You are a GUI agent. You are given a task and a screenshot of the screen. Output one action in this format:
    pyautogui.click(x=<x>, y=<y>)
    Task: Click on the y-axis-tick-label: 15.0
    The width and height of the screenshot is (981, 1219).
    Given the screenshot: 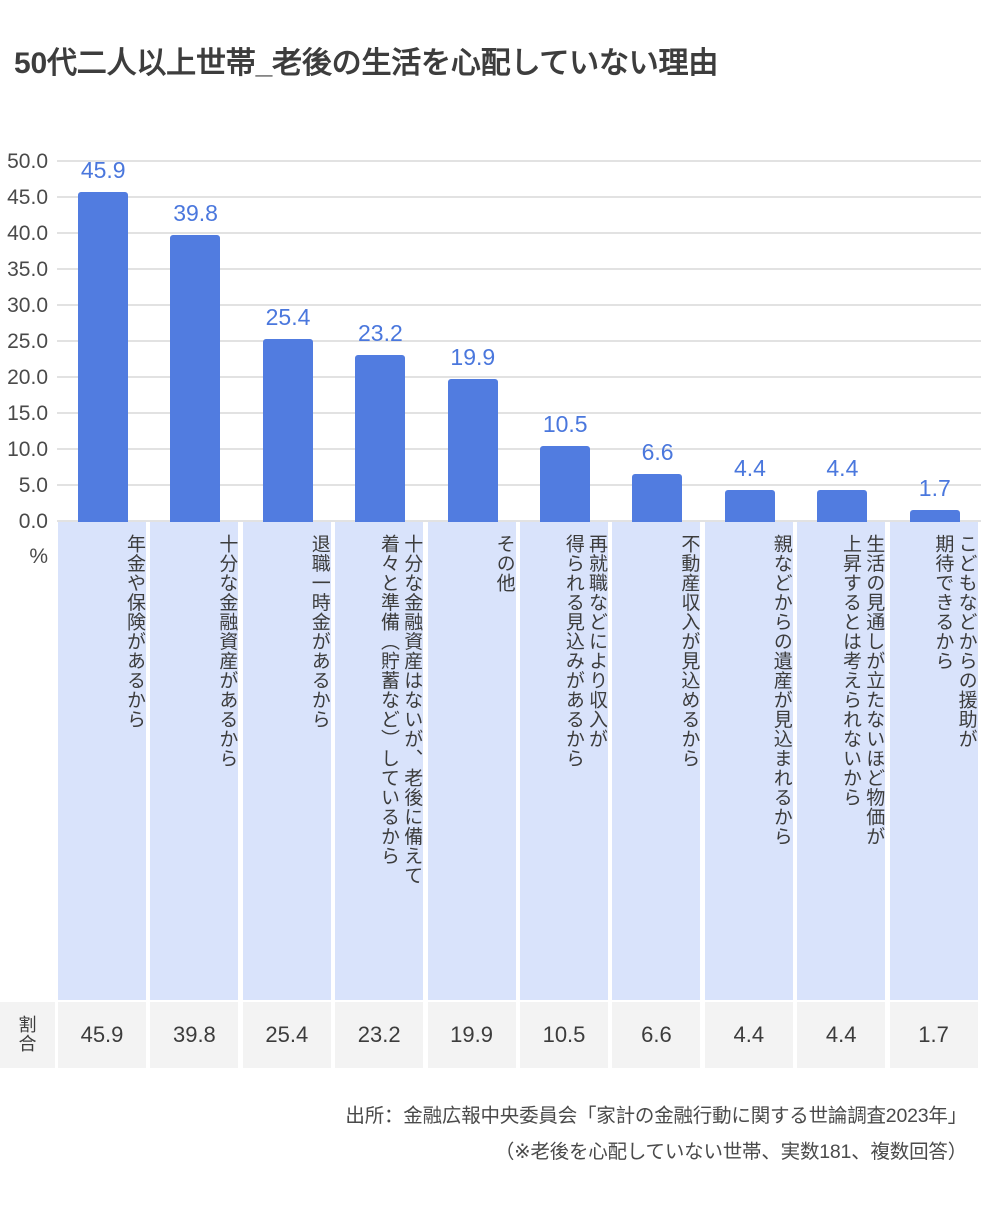 What is the action you would take?
    pyautogui.click(x=27, y=413)
    